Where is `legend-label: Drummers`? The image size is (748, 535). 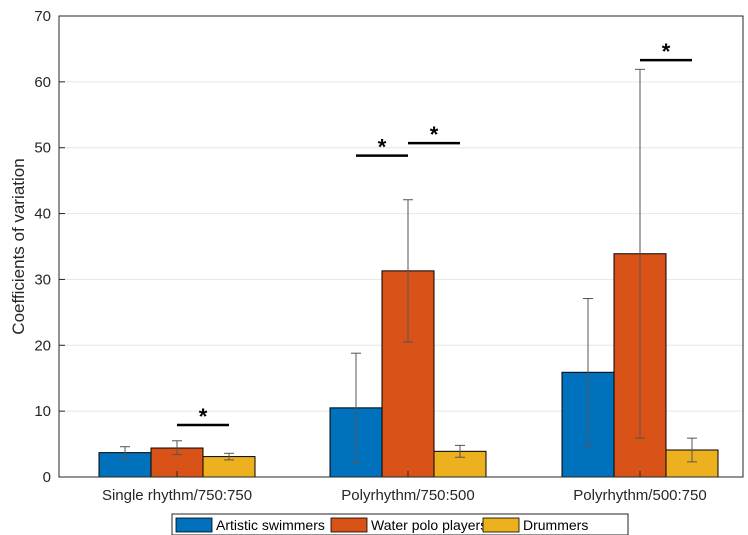
legend-label: Drummers is located at coordinates (555, 525).